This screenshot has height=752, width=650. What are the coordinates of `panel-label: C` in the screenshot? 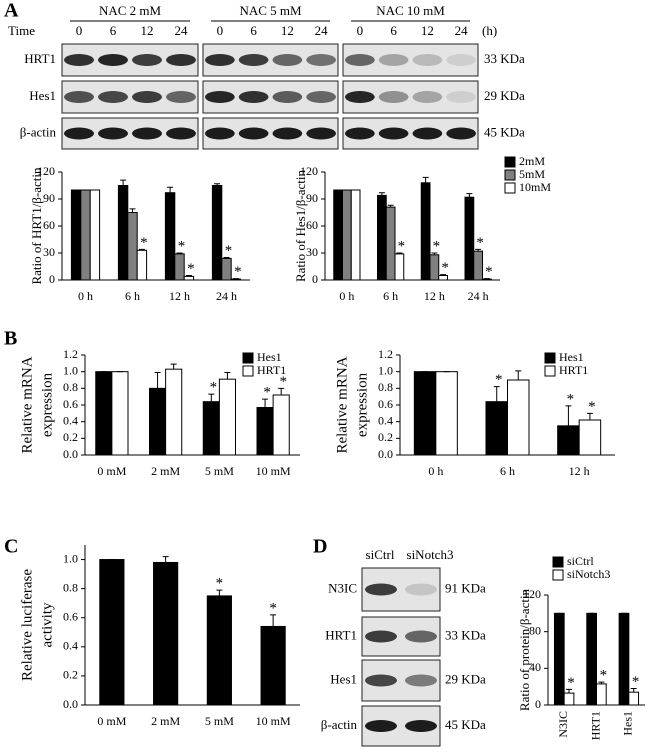 It's located at (11, 547).